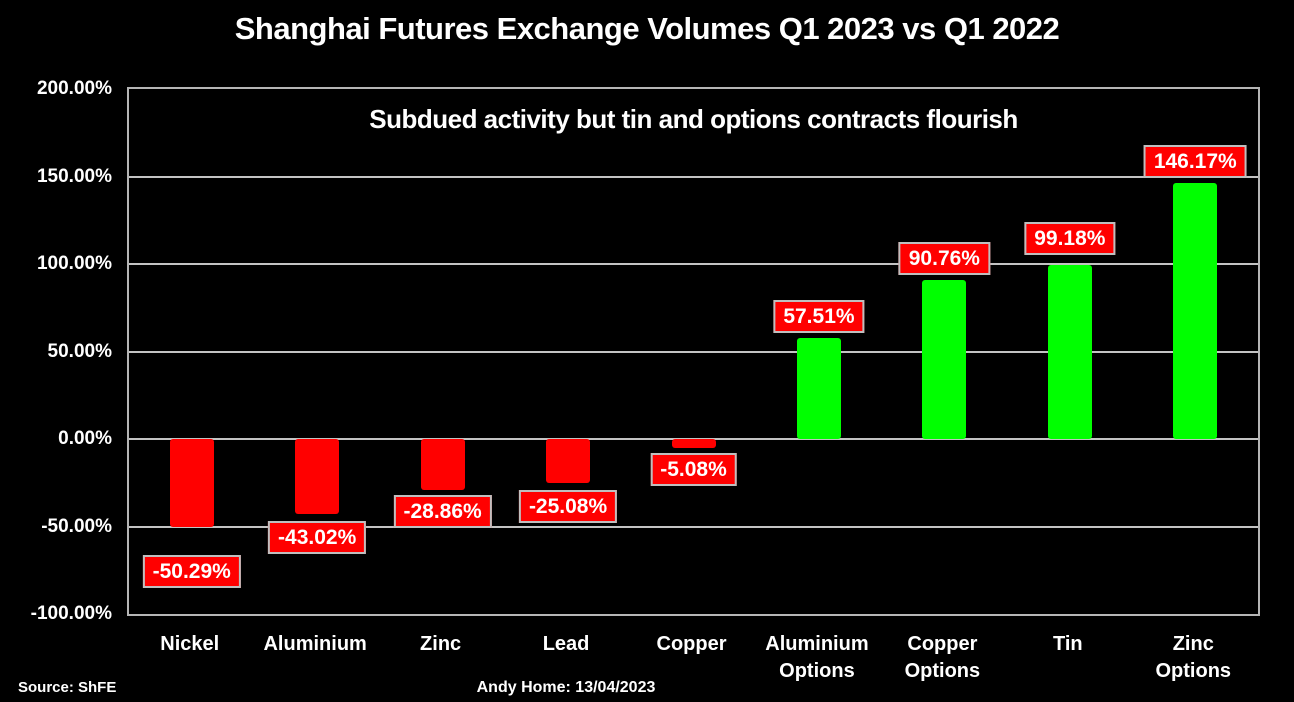 This screenshot has width=1294, height=702. What do you see at coordinates (1193, 657) in the screenshot?
I see `x-tick-label-zinc-options: Zinc Options` at bounding box center [1193, 657].